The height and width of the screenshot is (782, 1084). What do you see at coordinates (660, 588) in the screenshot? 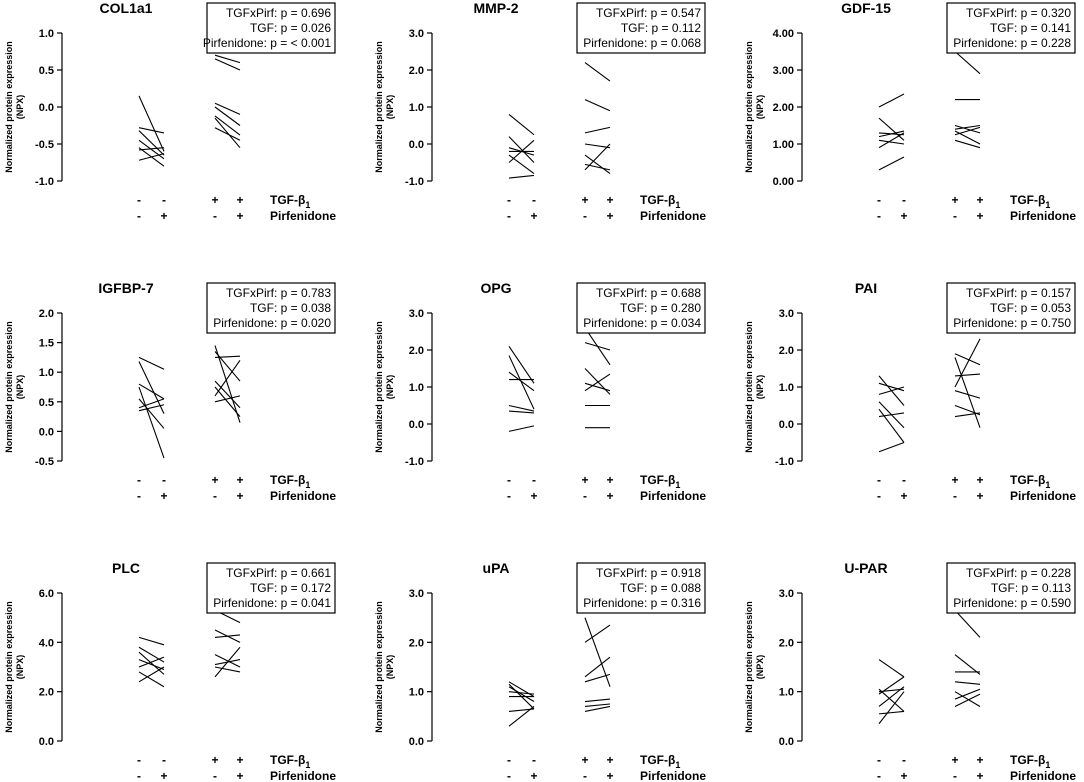
I see `stats-line: TGF: p = 0.088` at bounding box center [660, 588].